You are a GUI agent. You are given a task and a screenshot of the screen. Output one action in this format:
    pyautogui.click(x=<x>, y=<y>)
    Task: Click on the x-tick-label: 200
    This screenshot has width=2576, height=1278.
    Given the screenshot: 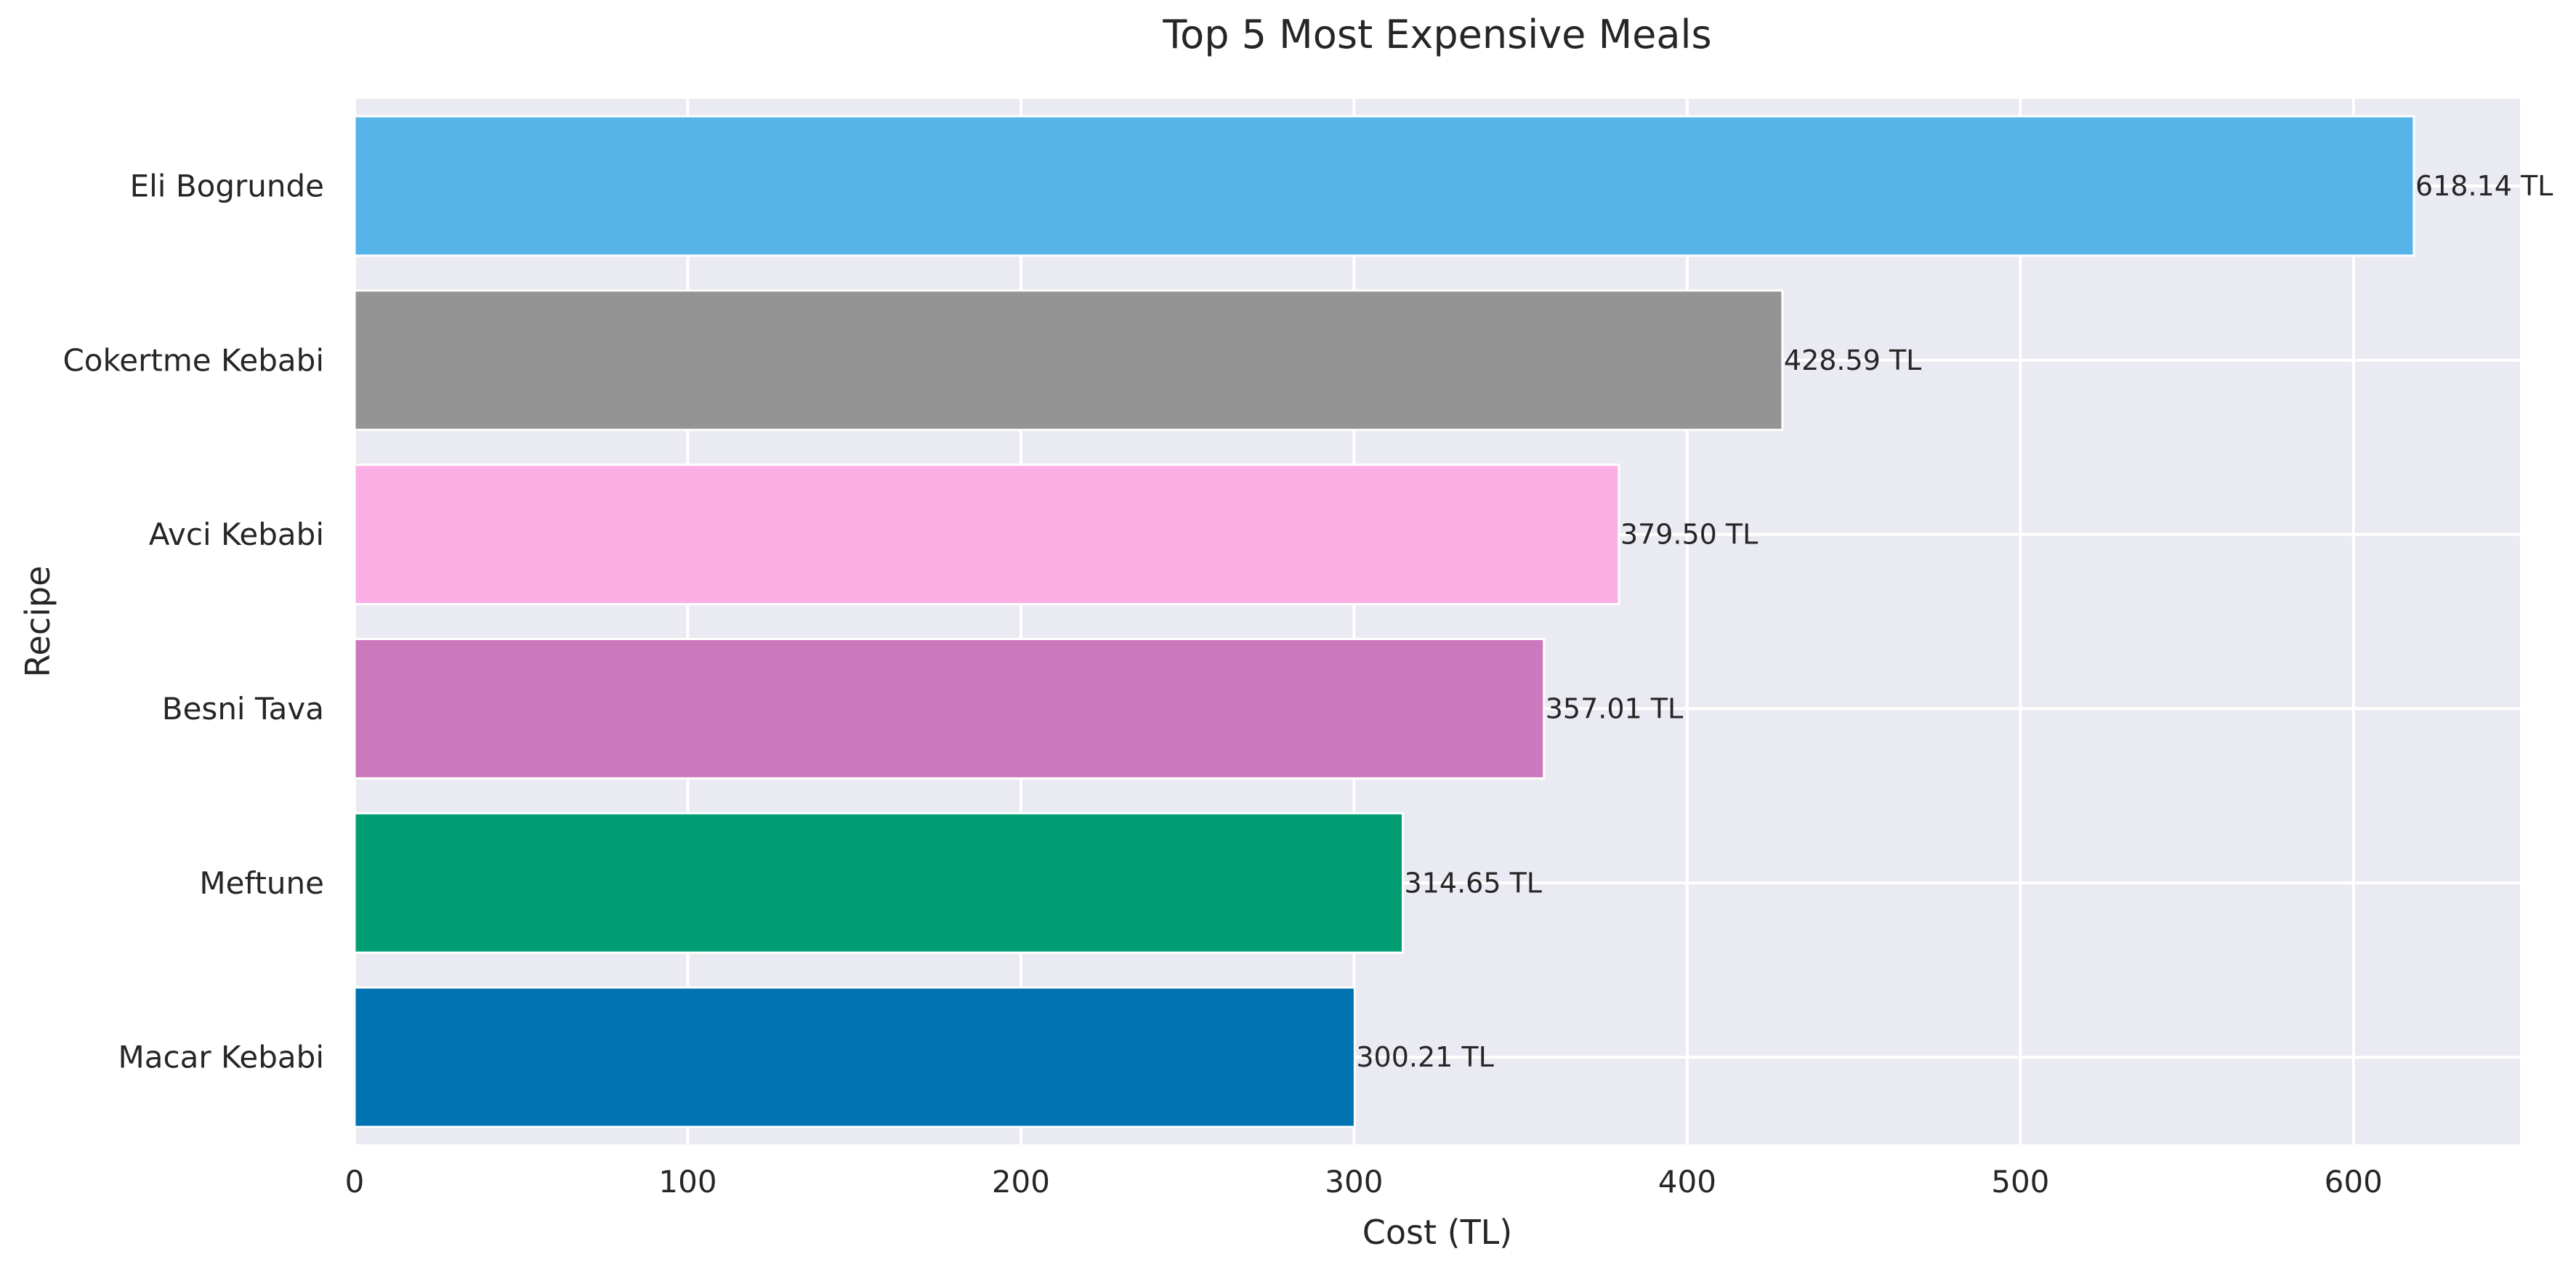 What is the action you would take?
    pyautogui.click(x=1021, y=1182)
    